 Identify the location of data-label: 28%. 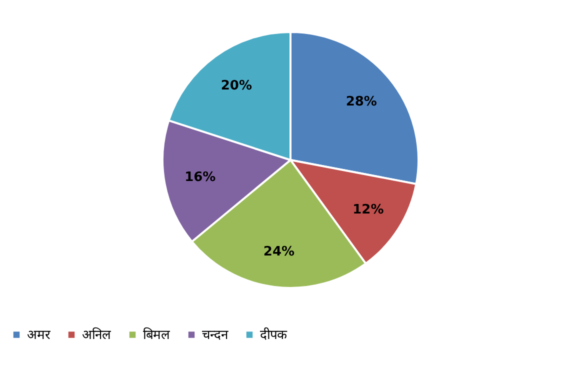
(361, 102).